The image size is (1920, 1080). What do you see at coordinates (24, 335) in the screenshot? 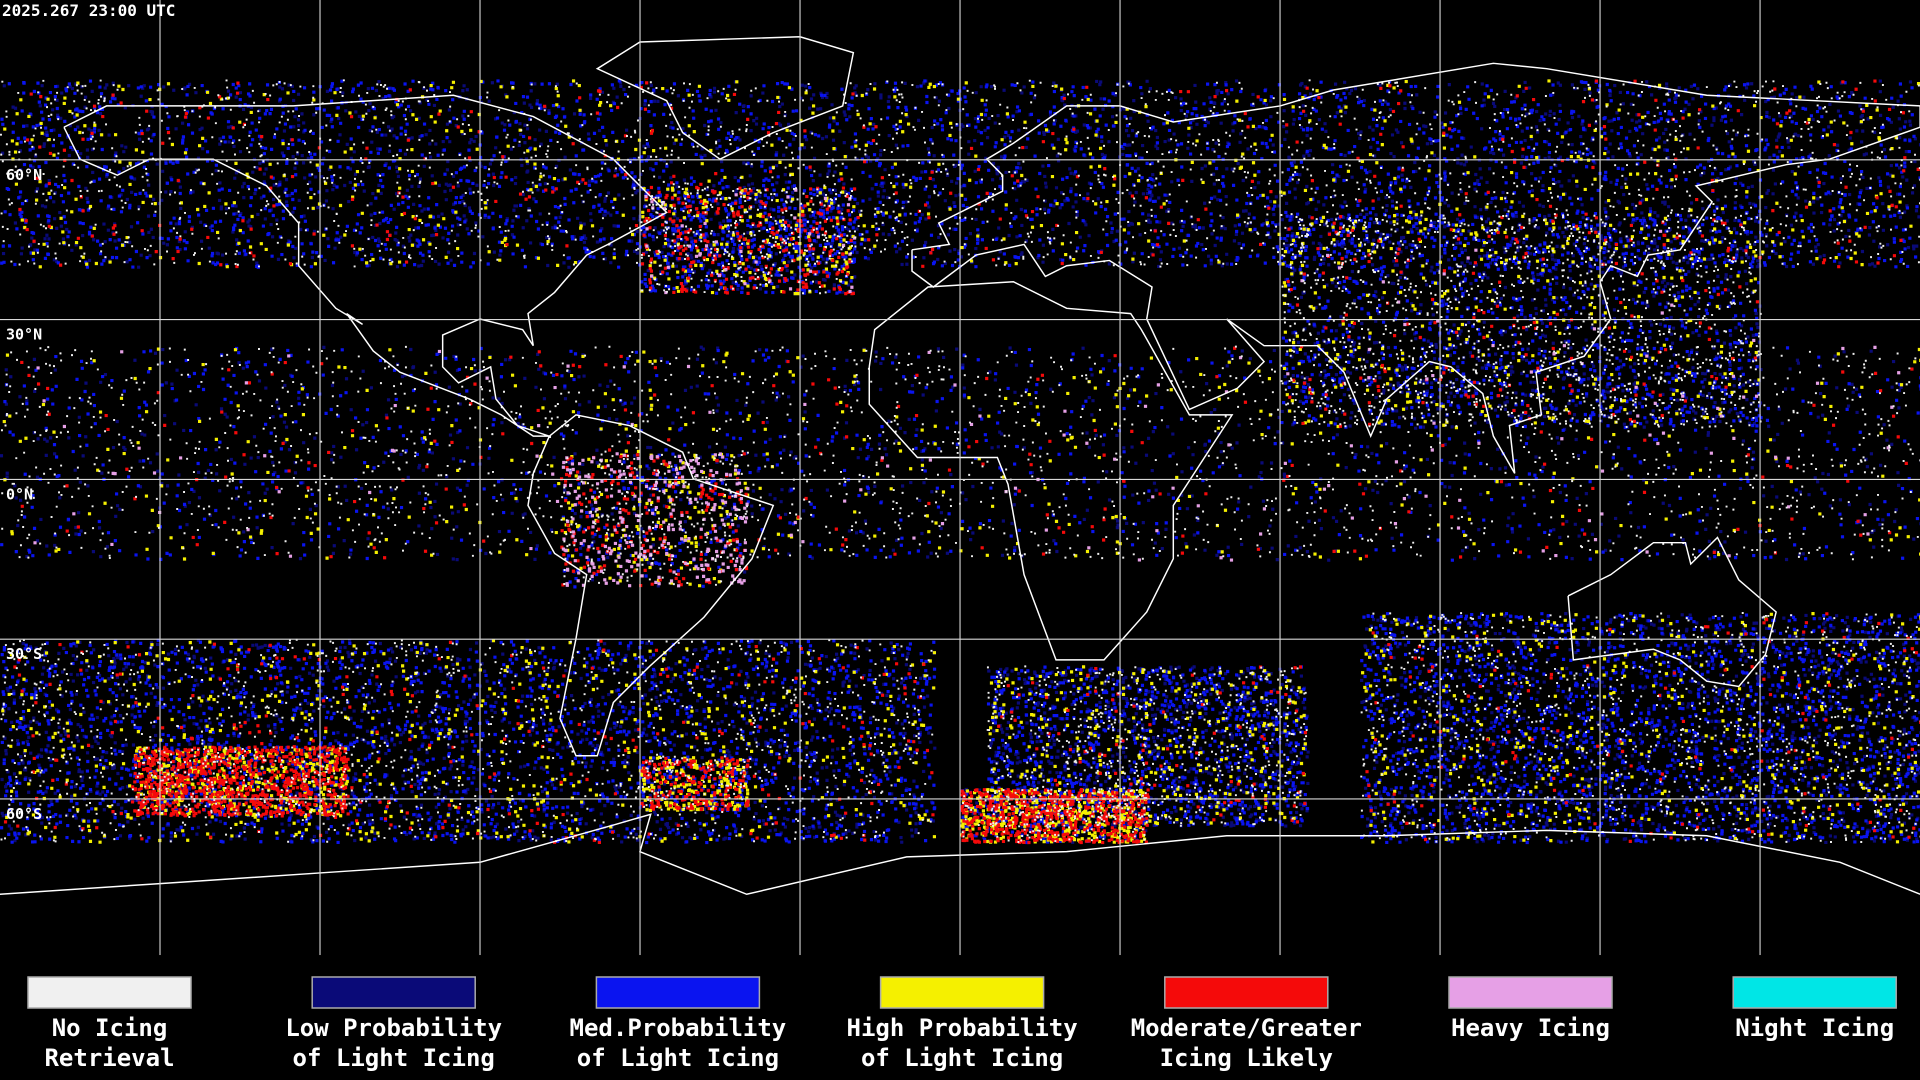
I see `latitude-label: 30°N` at bounding box center [24, 335].